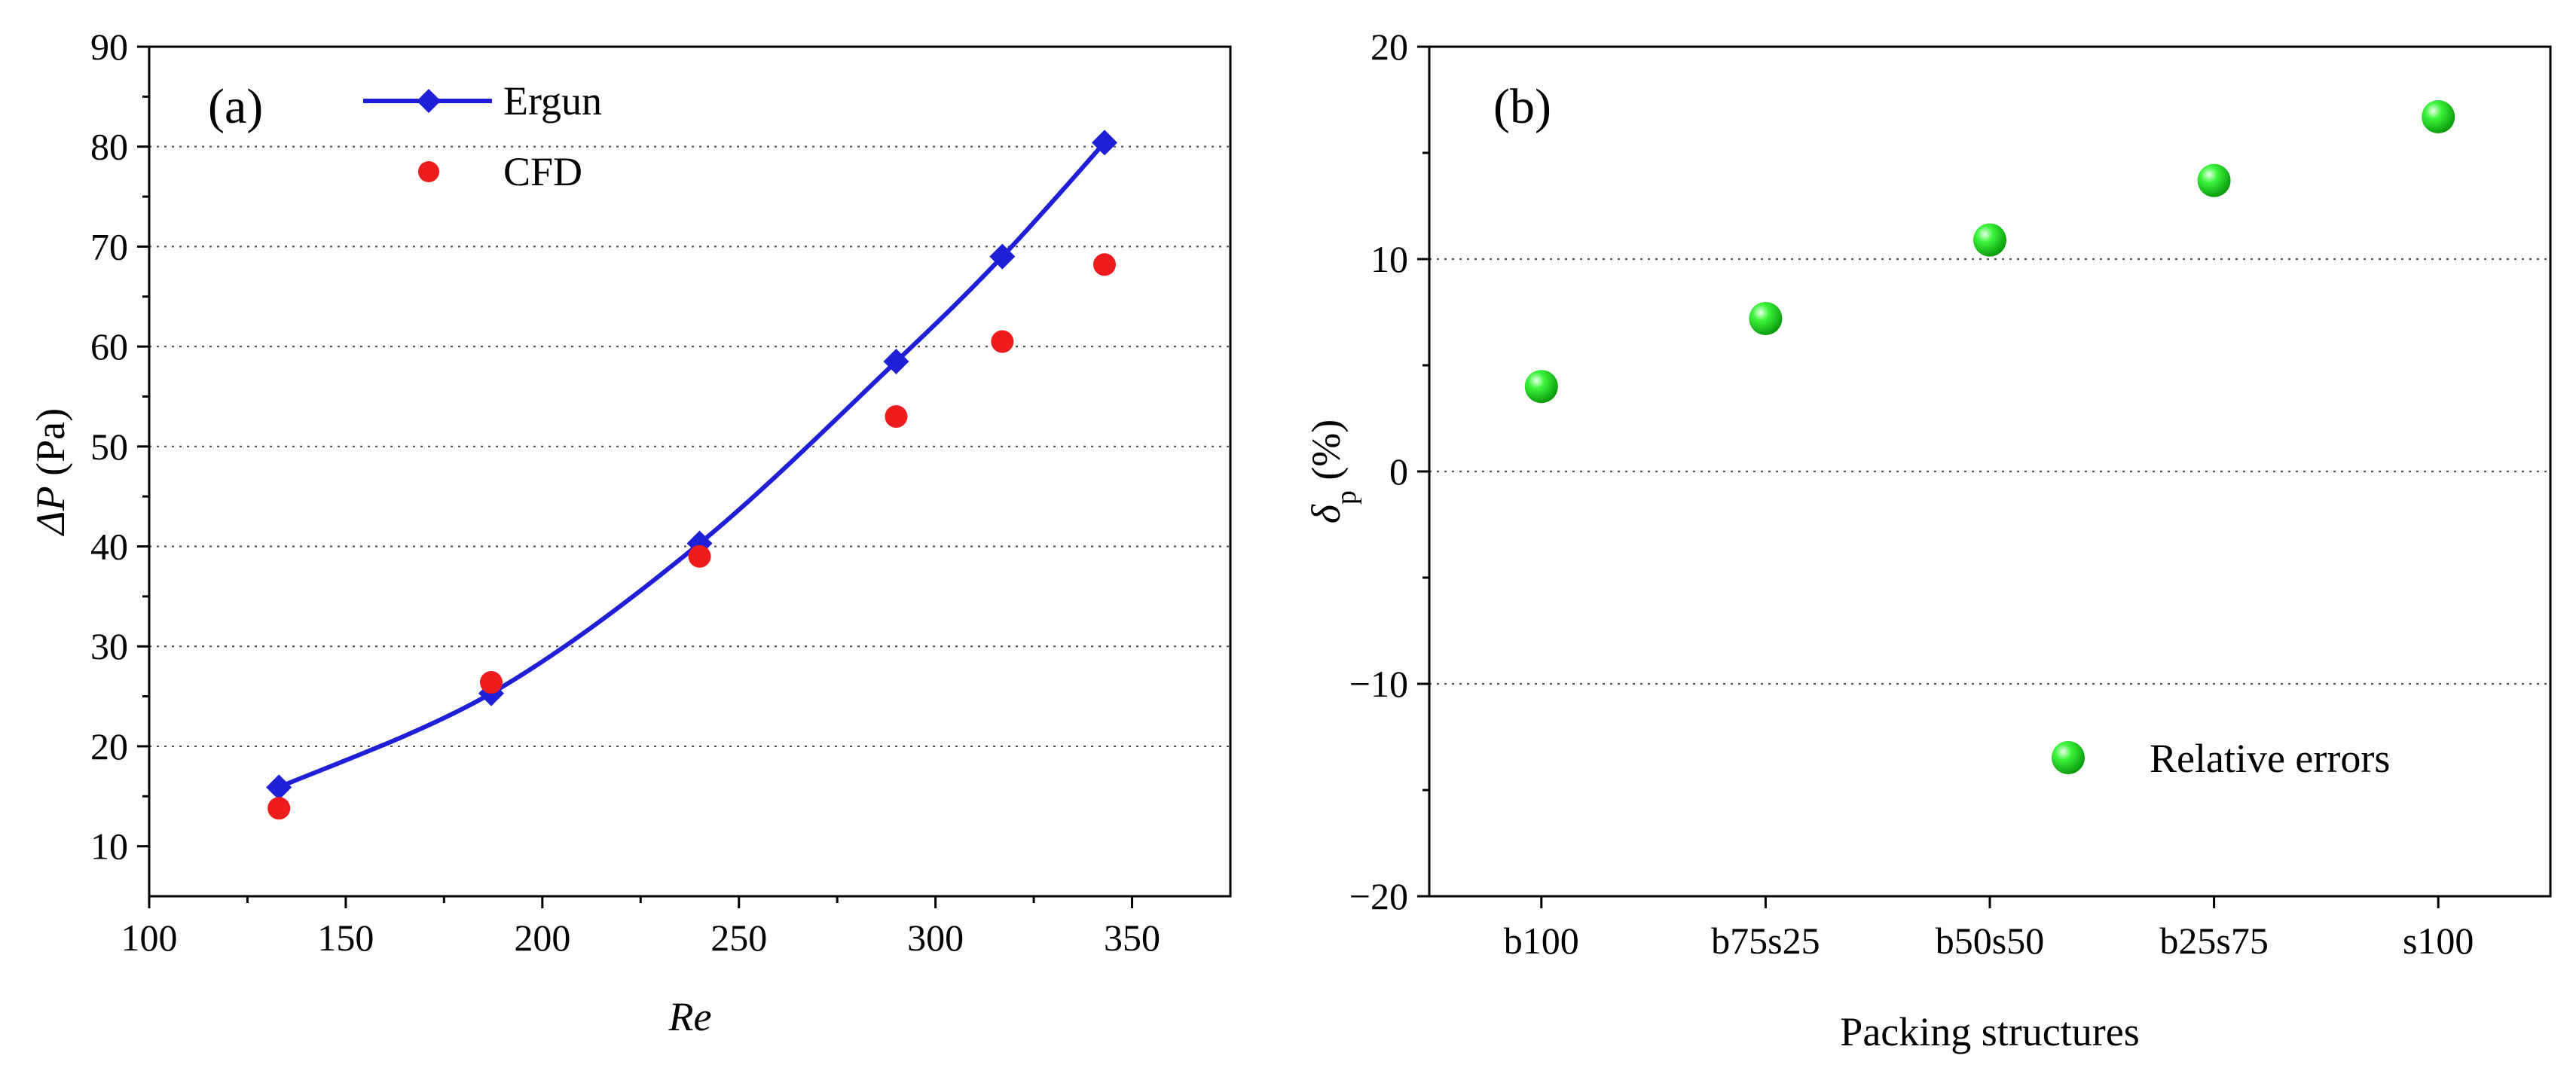  Describe the element at coordinates (109, 447) in the screenshot. I see `panel-a-y-tick-label: 50` at that location.